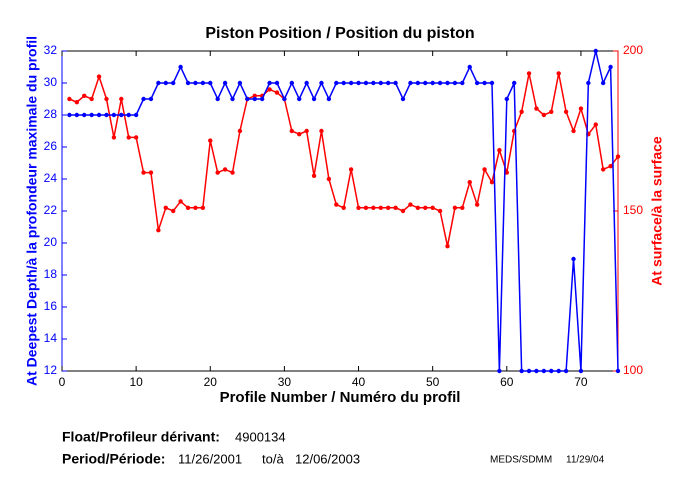 This screenshot has height=500, width=680. I want to click on x-tick-label: 0, so click(62, 382).